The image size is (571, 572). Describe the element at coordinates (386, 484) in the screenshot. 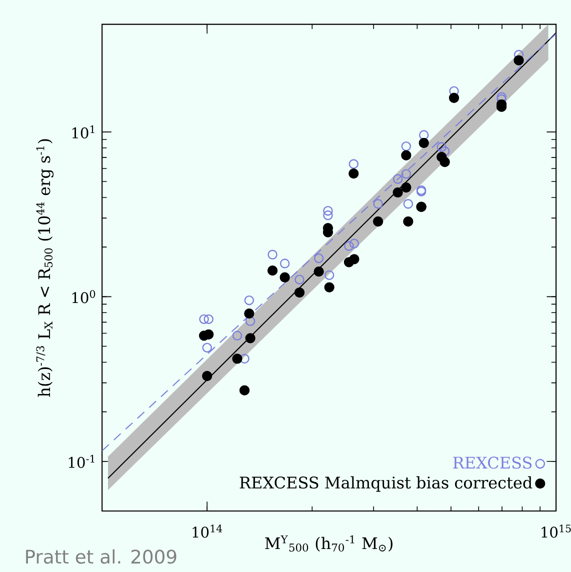

I see `legend-label: REXCESS Malmquist bias corrected` at that location.